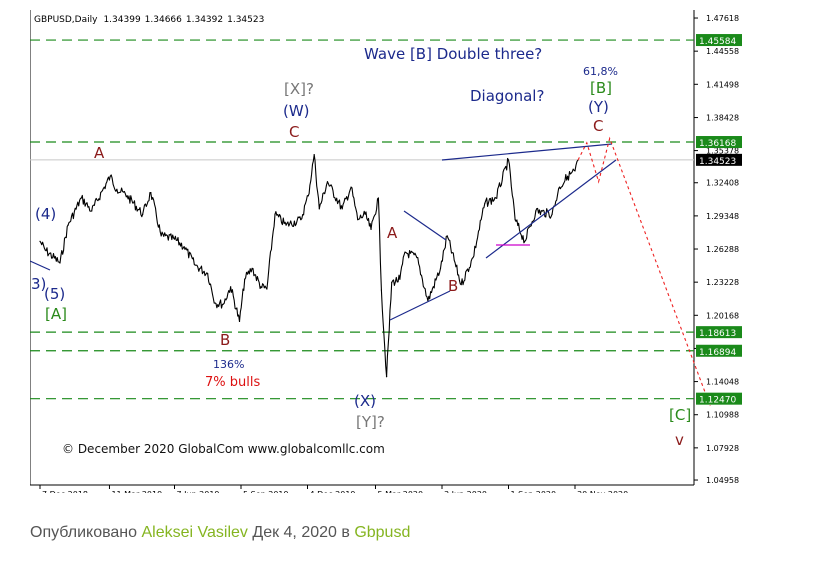  Describe the element at coordinates (294, 132) in the screenshot. I see `wave-c-mid-label: C` at that location.